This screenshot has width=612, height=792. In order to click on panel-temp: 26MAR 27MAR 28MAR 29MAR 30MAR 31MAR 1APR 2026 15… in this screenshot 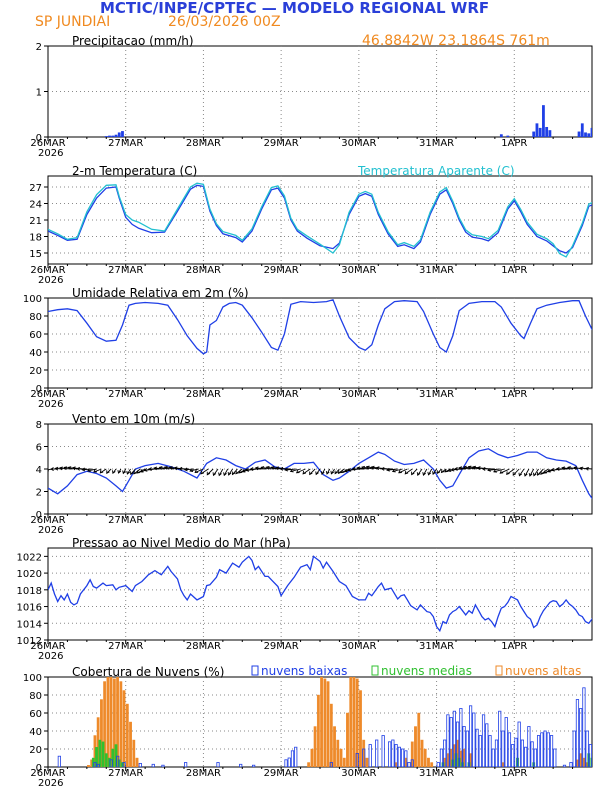, I will do `click(311, 225)`.